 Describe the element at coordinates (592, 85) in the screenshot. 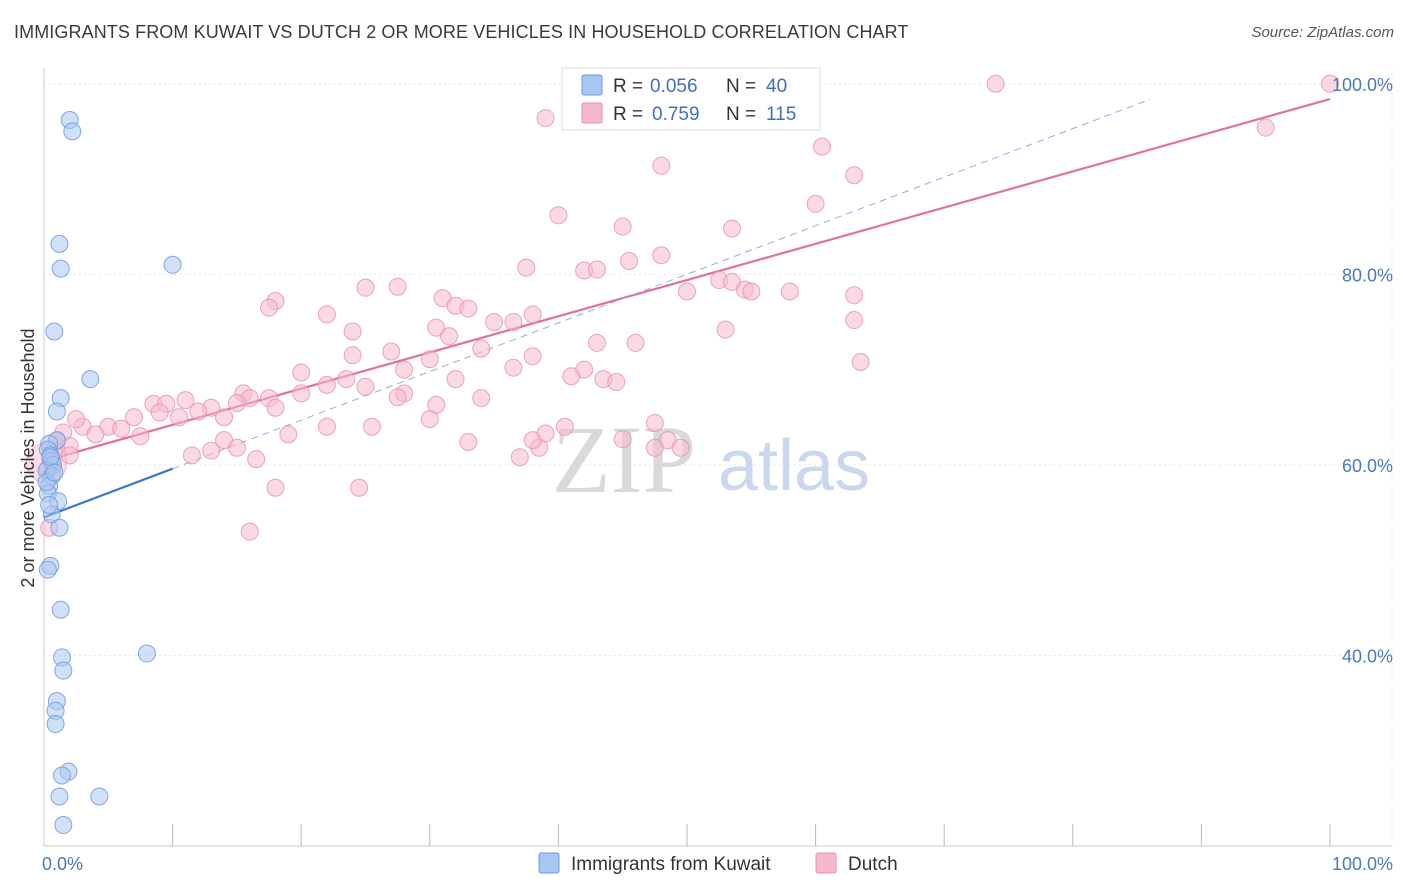

I see `legend-swatch-kuwait` at that location.